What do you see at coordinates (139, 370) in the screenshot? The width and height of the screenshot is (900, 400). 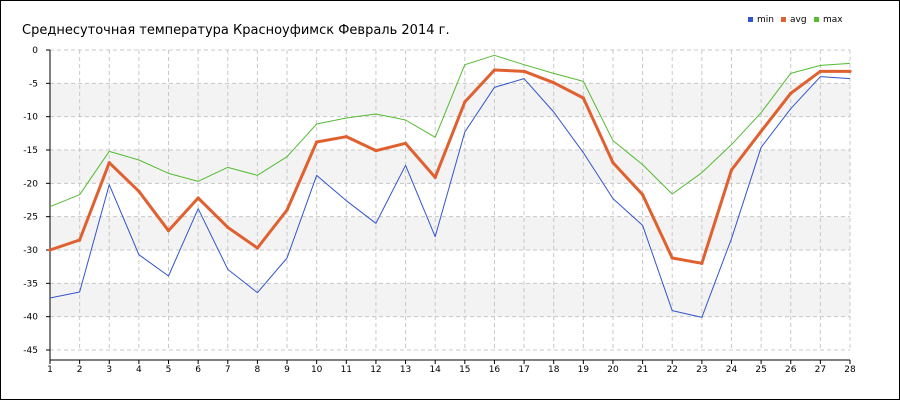 I see `x-tick-label: 4` at bounding box center [139, 370].